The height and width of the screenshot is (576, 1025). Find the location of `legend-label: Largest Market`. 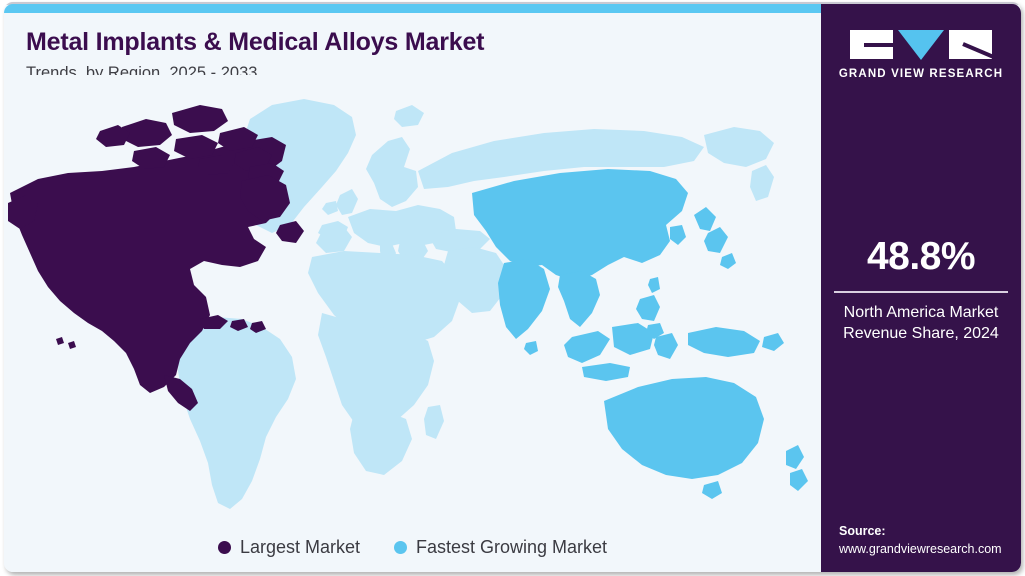

legend-label: Largest Market is located at coordinates (299, 547).